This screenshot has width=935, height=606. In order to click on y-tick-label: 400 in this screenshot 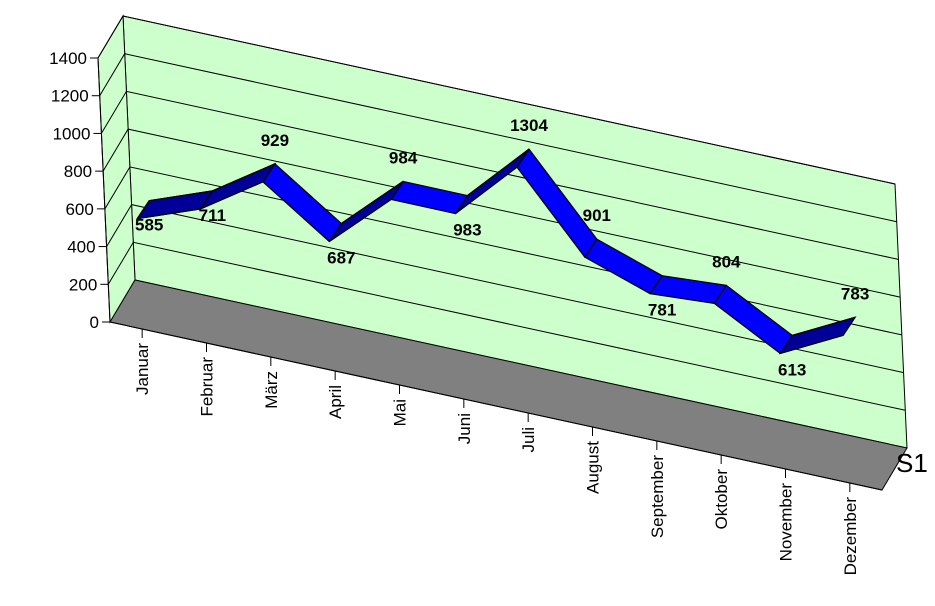, I will do `click(81, 247)`.